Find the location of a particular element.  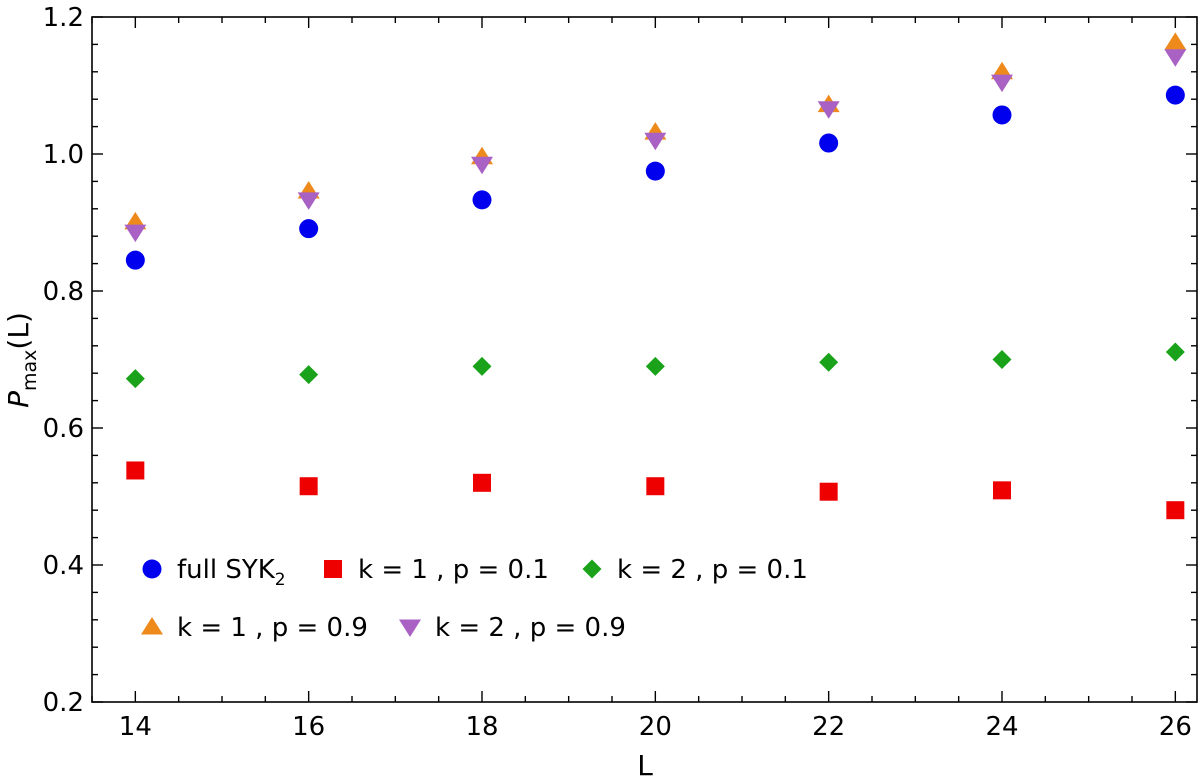

x-tick-label: 18 is located at coordinates (481, 727).